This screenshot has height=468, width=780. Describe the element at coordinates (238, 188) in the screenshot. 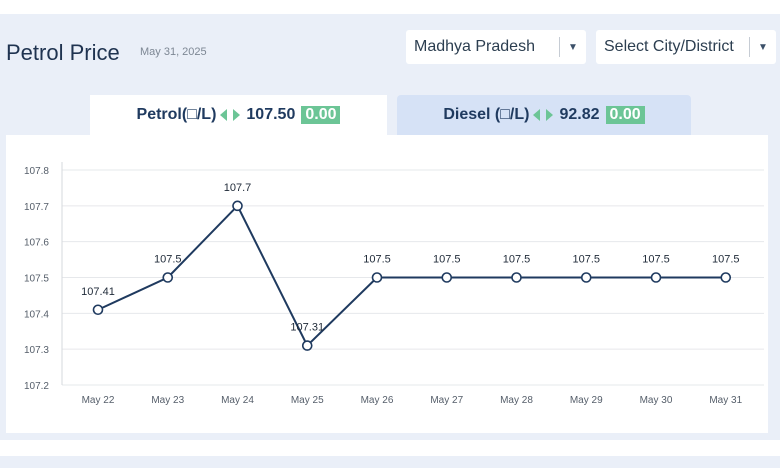

I see `data-label: 107.7` at that location.